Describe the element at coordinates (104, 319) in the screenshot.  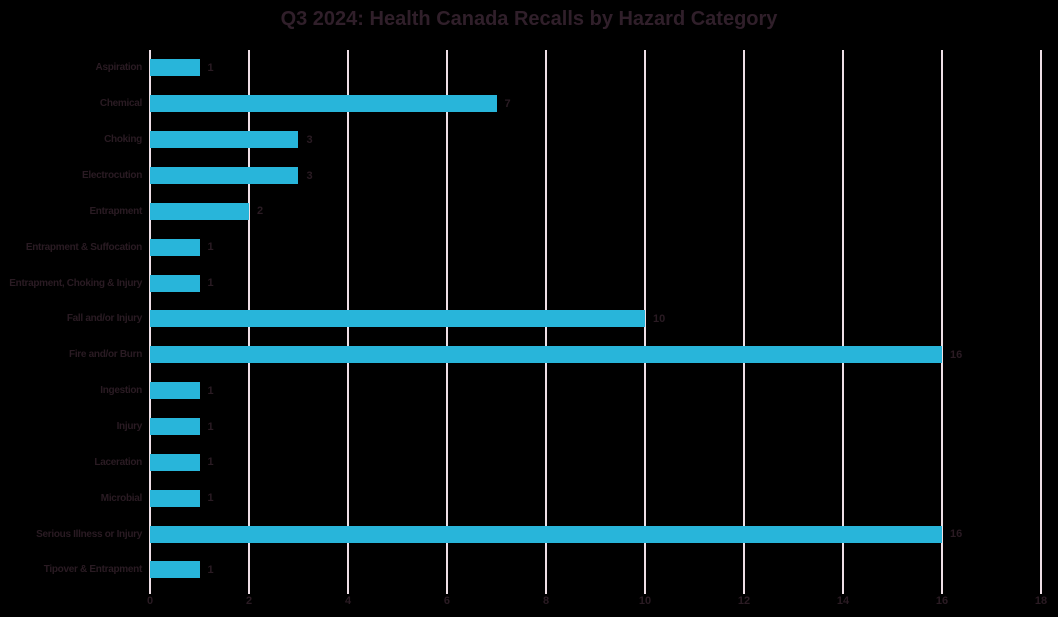
I see `category-label: Fall and/or Injury` at that location.